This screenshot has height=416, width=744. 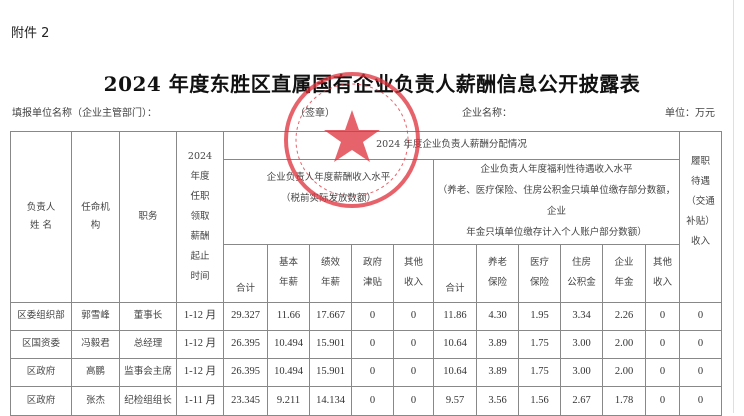 I want to click on table-cell: 17.667, so click(x=330, y=316).